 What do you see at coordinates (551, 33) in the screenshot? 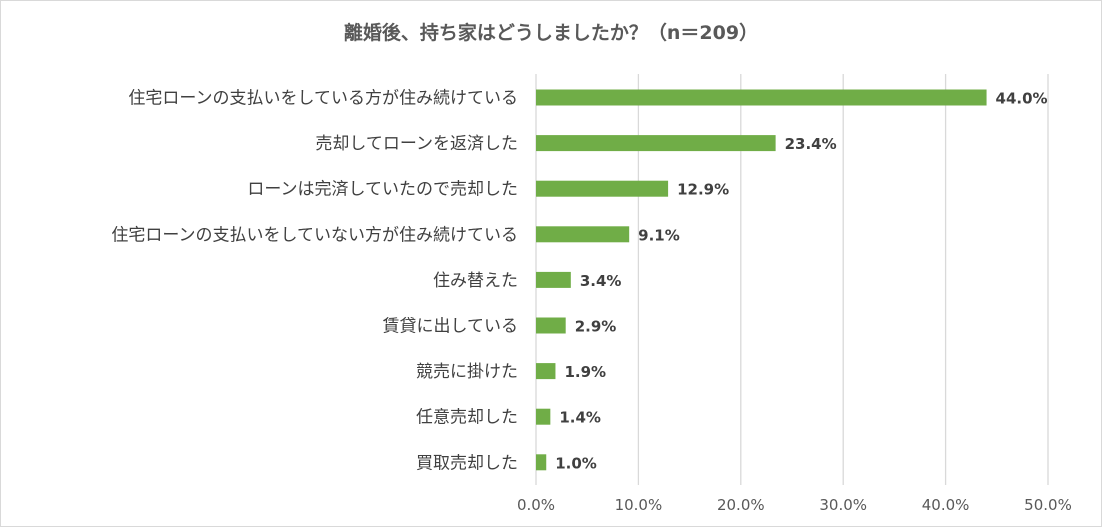
I see `chart-title: 離婚後、持ち家はどうしましたか？（n＝209）` at bounding box center [551, 33].